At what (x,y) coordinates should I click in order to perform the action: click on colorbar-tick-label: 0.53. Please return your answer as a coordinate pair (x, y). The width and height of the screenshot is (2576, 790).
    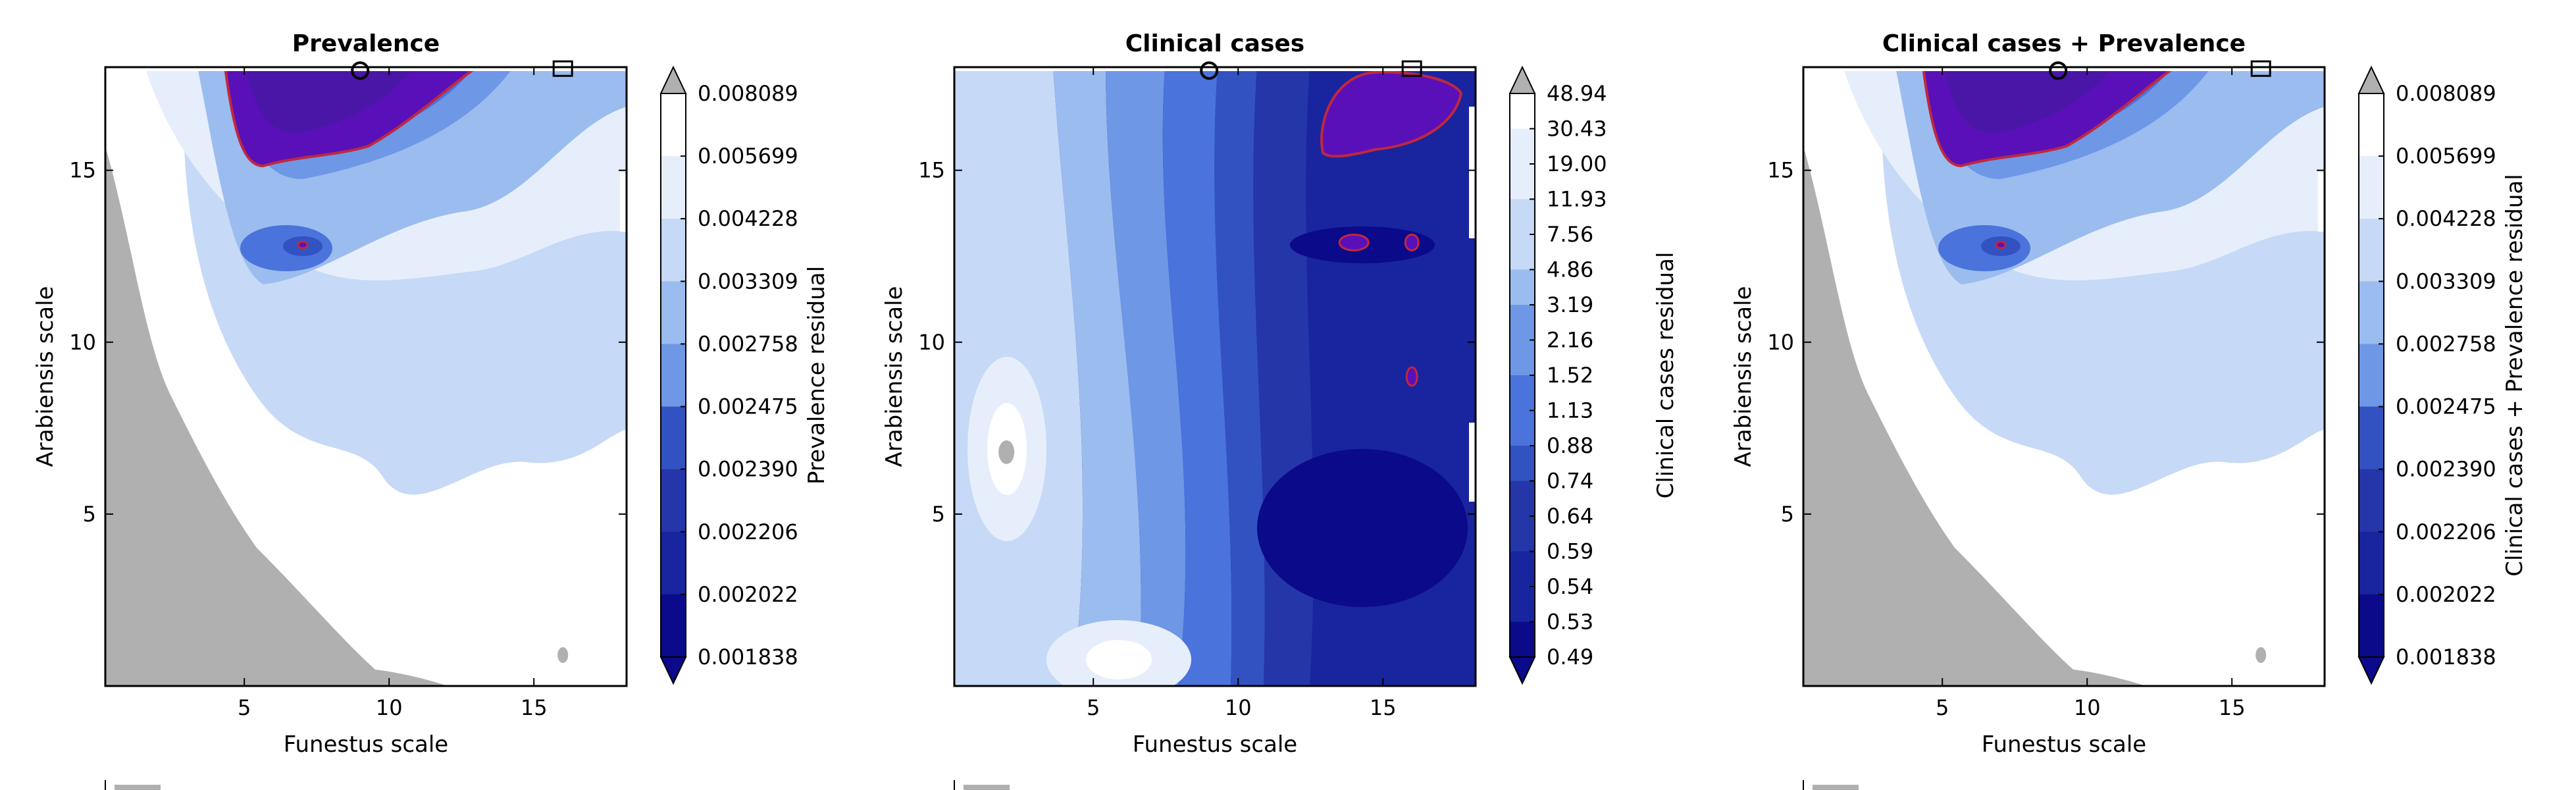
    Looking at the image, I should click on (1570, 623).